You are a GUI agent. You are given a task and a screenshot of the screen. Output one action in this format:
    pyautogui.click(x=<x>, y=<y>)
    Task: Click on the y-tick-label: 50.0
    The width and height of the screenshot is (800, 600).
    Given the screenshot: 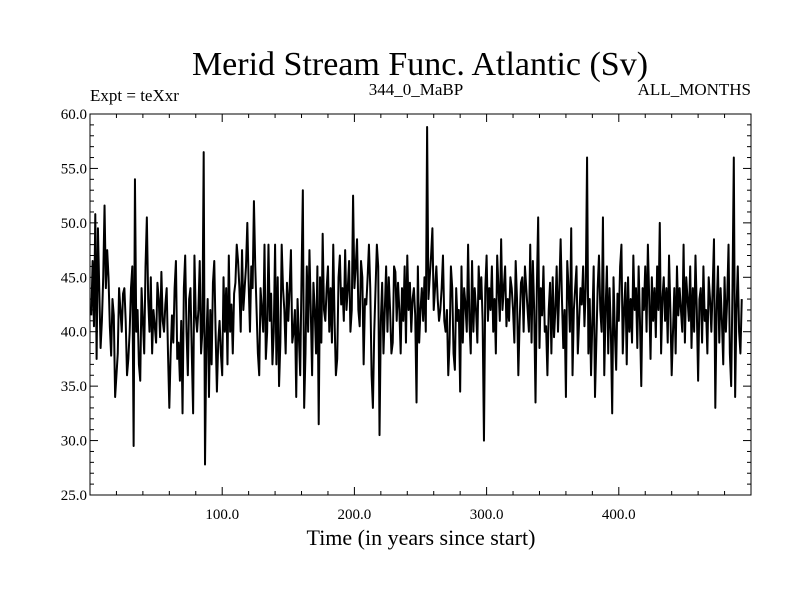 What is the action you would take?
    pyautogui.click(x=74, y=224)
    